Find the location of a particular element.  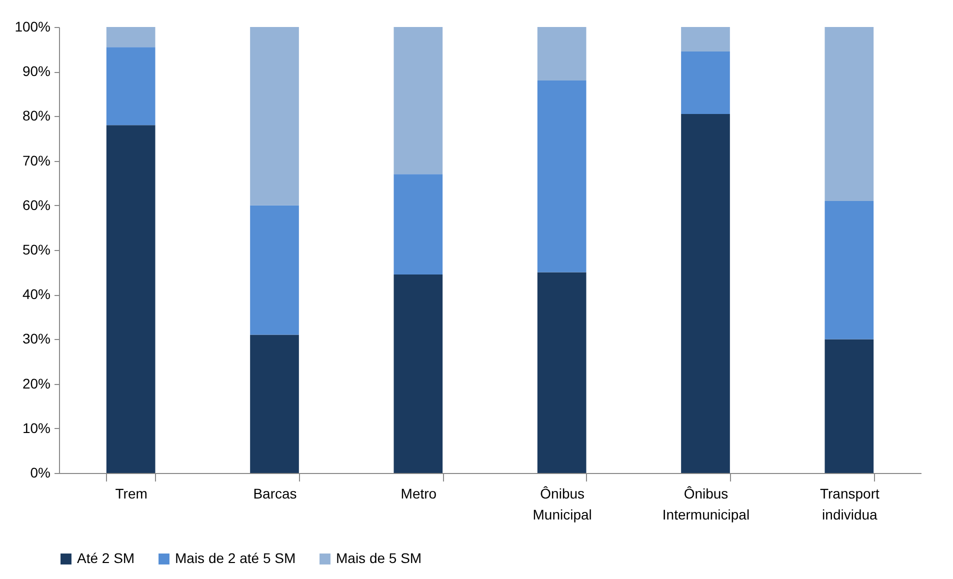

y-tick-label: 80% is located at coordinates (36, 116).